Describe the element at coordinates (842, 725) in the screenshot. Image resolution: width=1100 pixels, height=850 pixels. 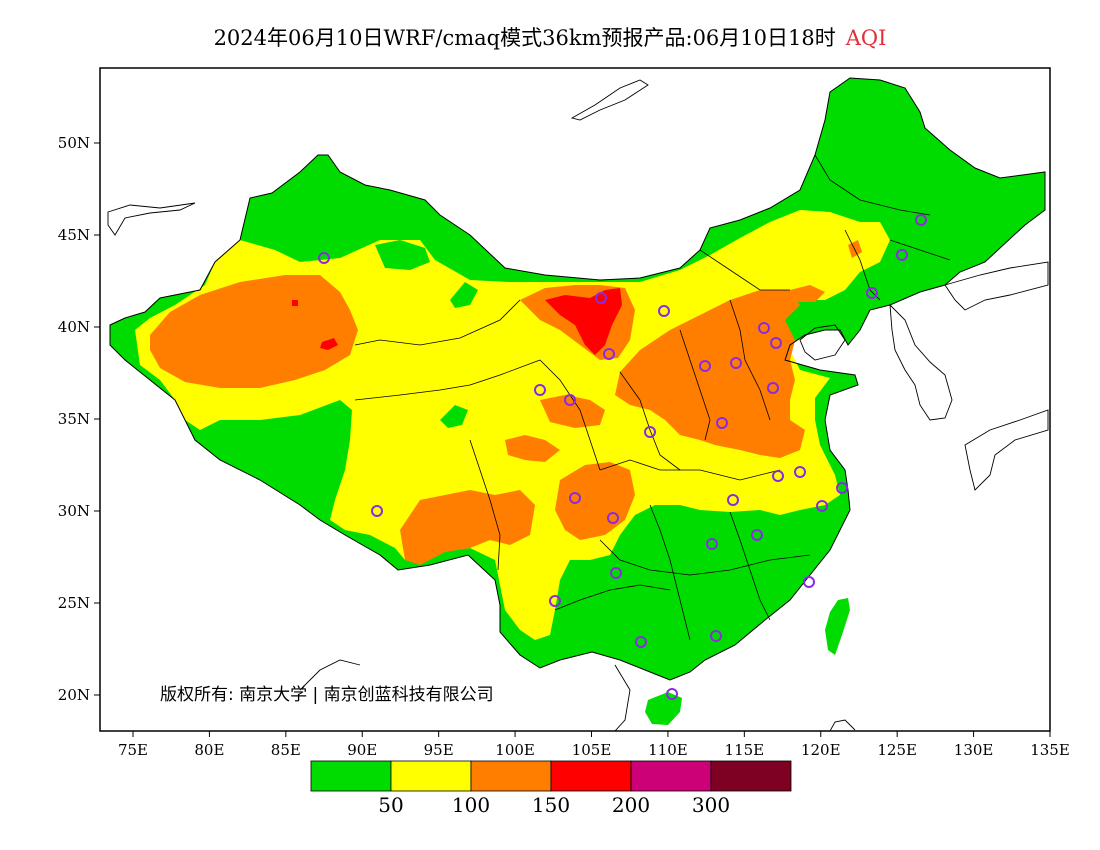
I see `indochina-border` at that location.